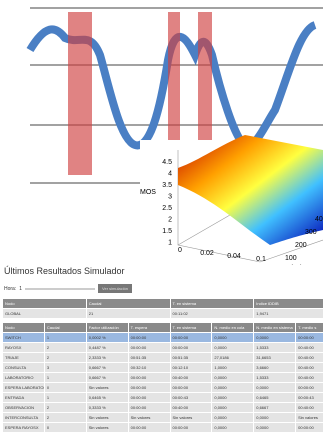 The height and width of the screenshot is (435, 323). What do you see at coordinates (170, 219) in the screenshot?
I see `z-tick-label: 2` at bounding box center [170, 219].